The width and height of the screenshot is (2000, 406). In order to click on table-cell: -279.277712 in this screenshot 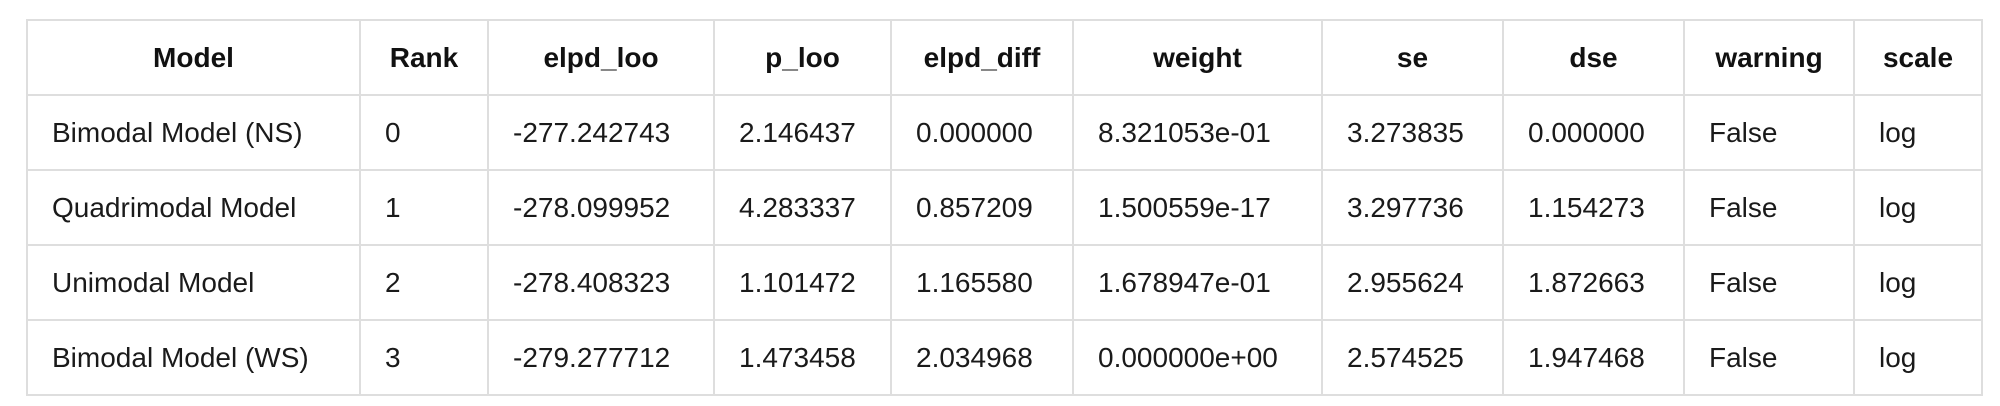, I will do `click(601, 357)`.